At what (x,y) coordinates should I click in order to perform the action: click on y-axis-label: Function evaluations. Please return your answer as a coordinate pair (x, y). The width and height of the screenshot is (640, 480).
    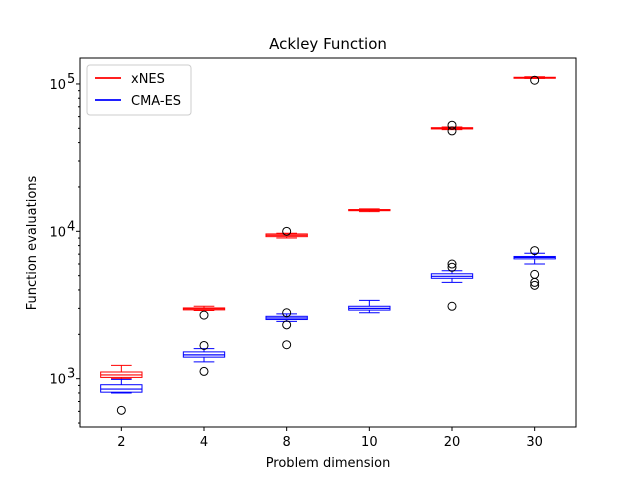
    Looking at the image, I should click on (32, 242).